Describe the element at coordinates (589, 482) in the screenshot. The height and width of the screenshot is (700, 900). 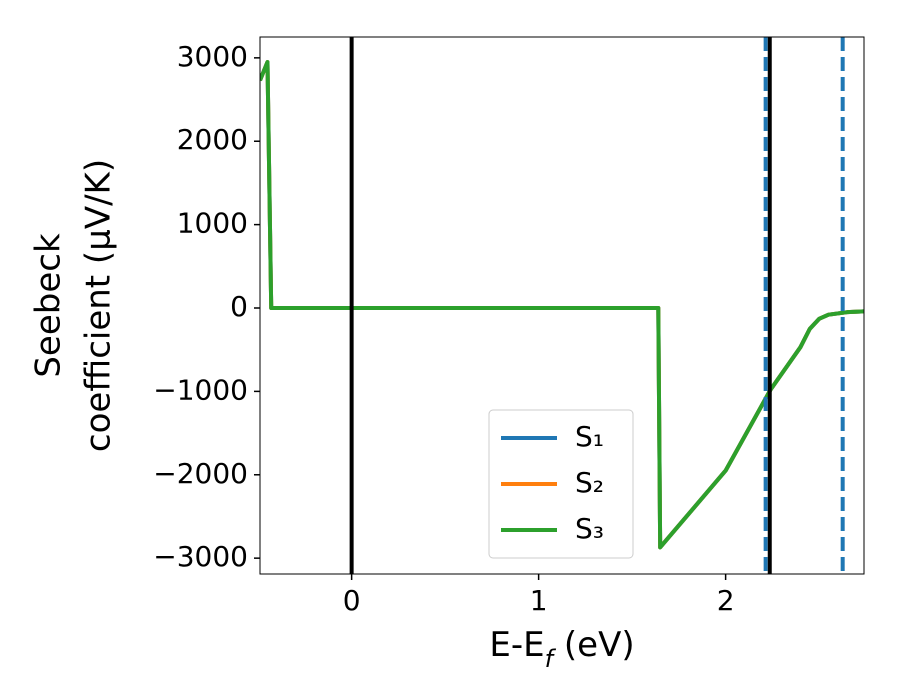
I see `legend-label: S₂` at that location.